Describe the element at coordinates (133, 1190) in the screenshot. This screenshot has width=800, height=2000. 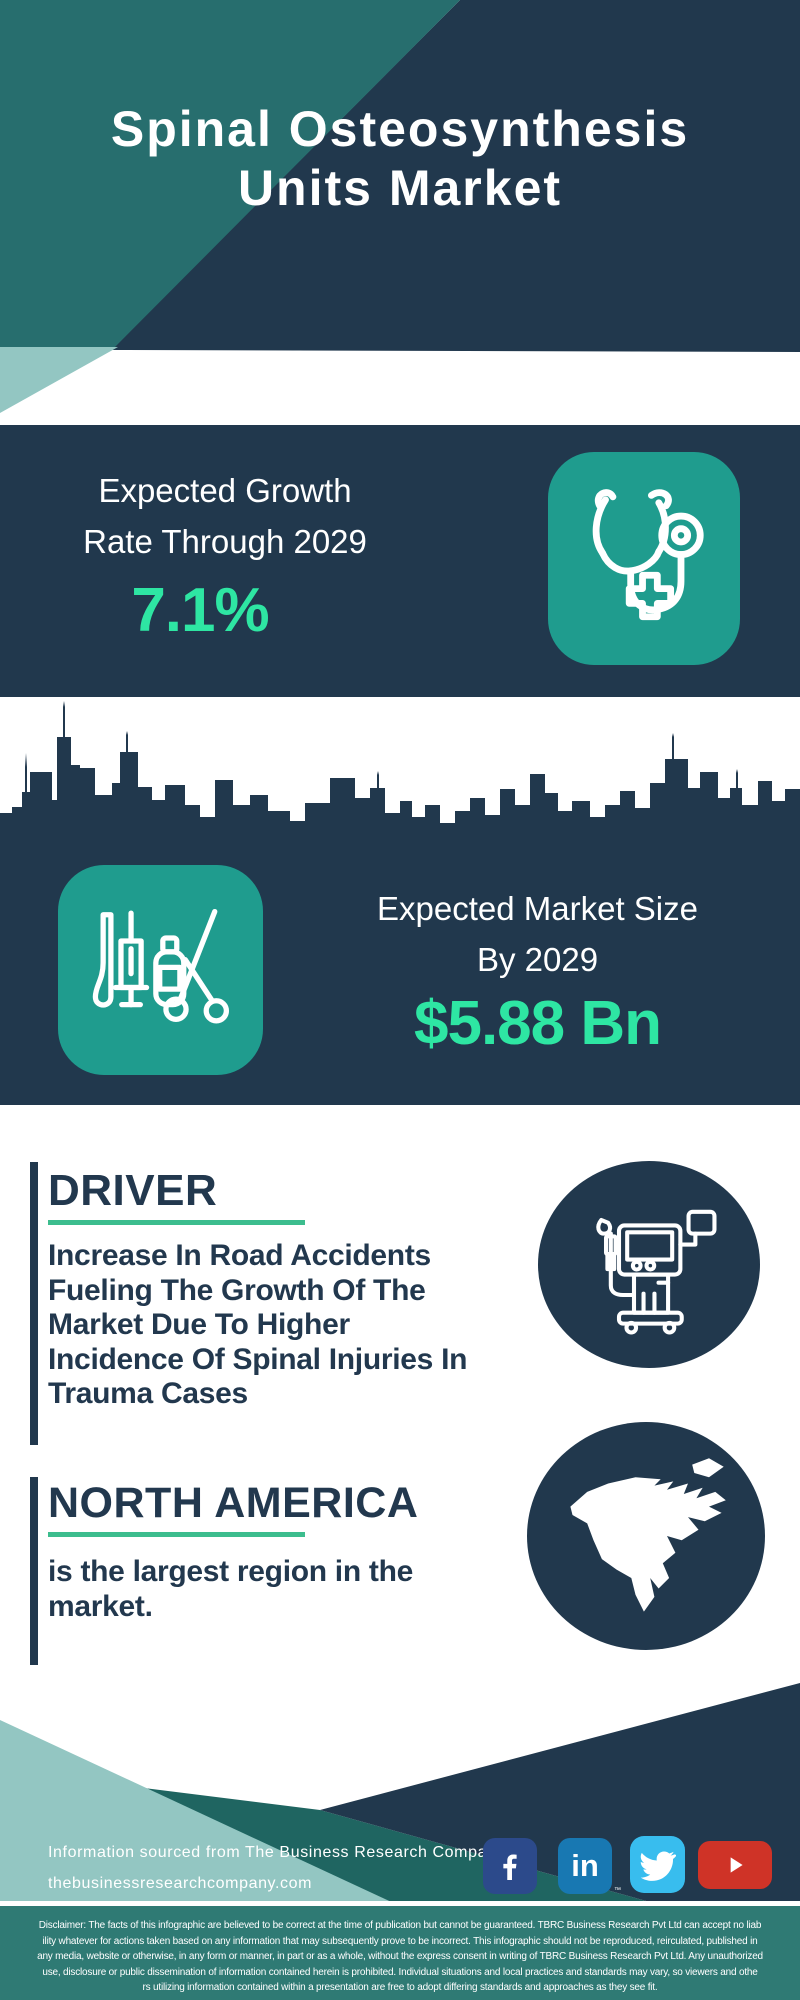
I see `driver-heading: DRIVER` at that location.